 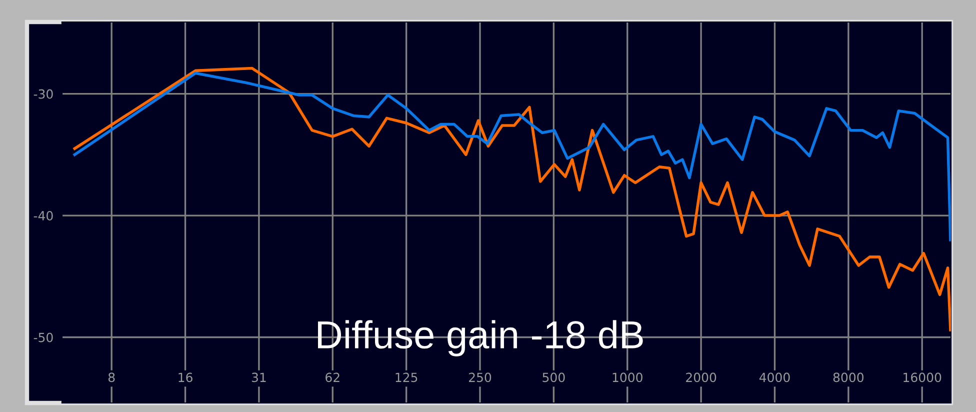 What do you see at coordinates (923, 377) in the screenshot?
I see `x-tick-label: 16000` at bounding box center [923, 377].